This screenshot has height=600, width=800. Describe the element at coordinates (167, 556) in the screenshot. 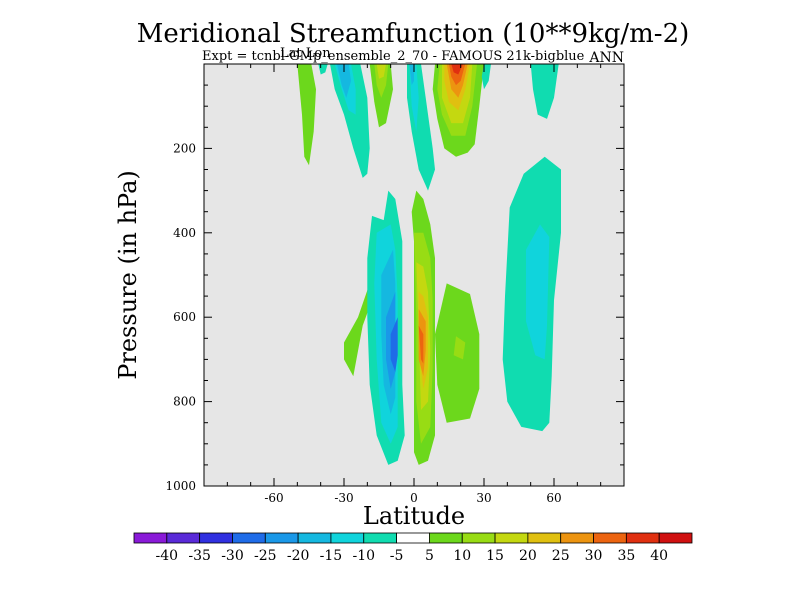

I see `colorbar-label: -40` at that location.